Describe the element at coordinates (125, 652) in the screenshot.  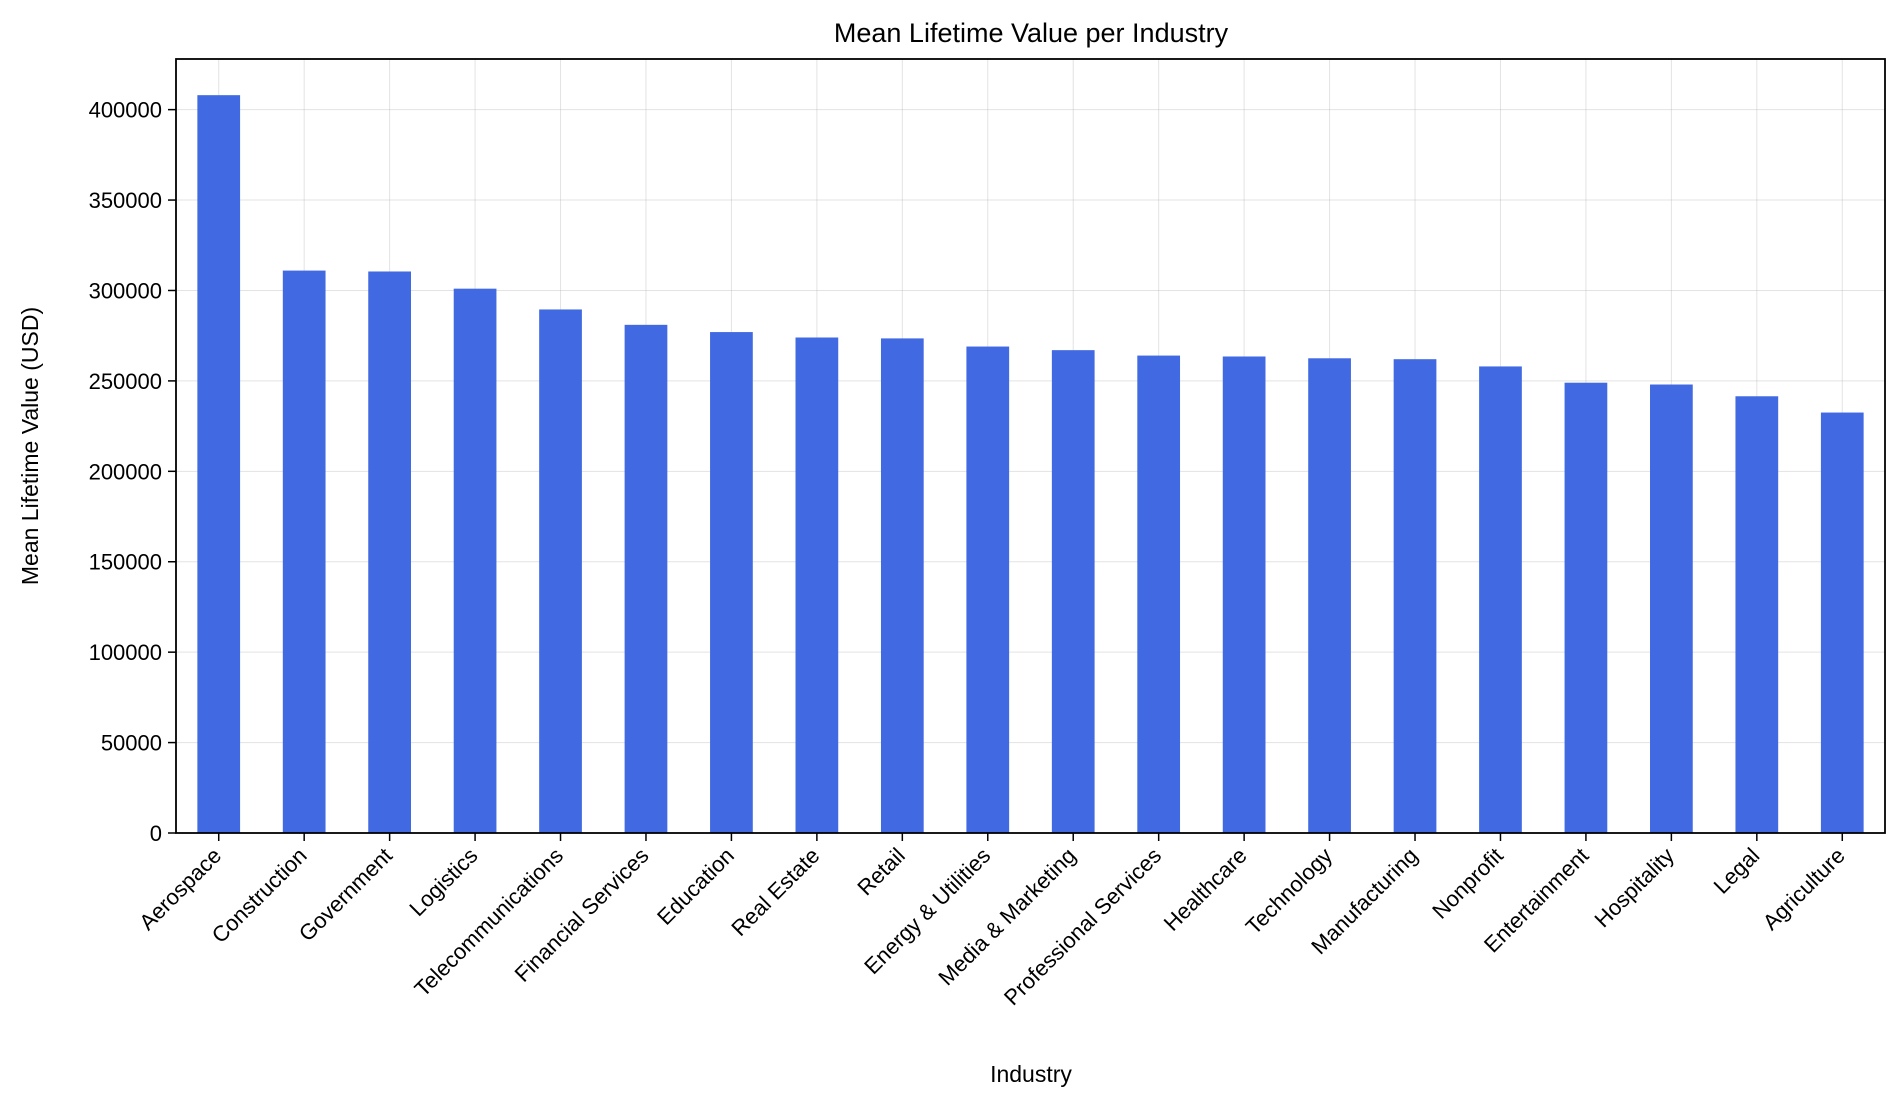
I see `y-tick-label: 100000` at that location.